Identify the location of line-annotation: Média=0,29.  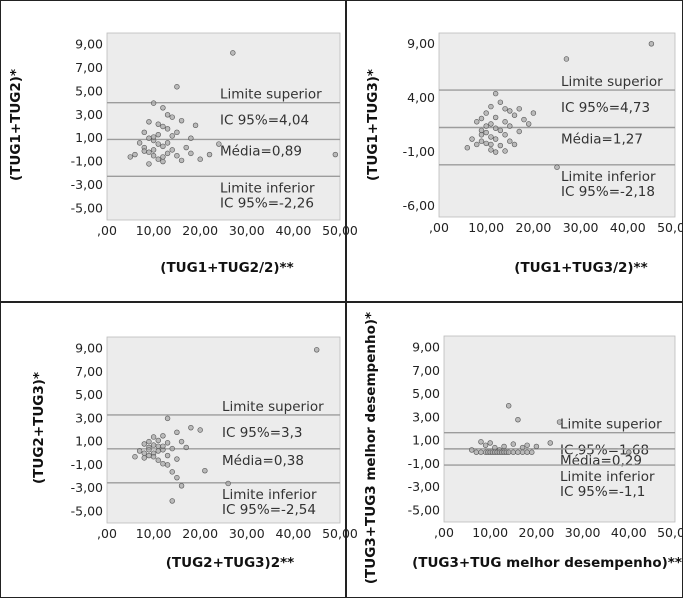
(601, 461).